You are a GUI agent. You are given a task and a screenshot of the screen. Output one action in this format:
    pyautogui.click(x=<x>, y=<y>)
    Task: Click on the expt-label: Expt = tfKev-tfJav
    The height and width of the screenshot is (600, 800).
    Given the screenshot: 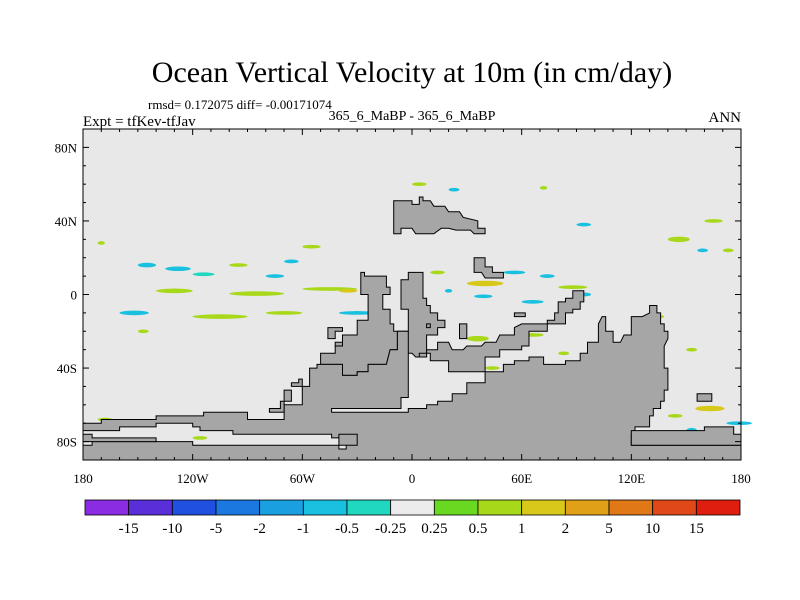 What is the action you would take?
    pyautogui.click(x=139, y=122)
    